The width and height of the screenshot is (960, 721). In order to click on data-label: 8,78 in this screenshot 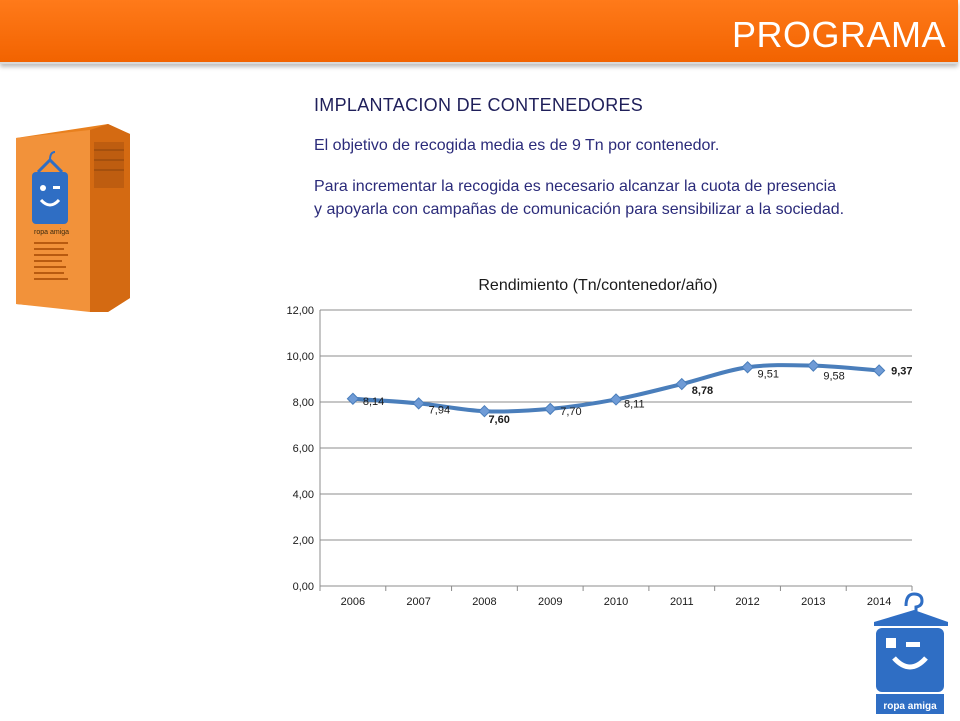, I will do `click(702, 391)`.